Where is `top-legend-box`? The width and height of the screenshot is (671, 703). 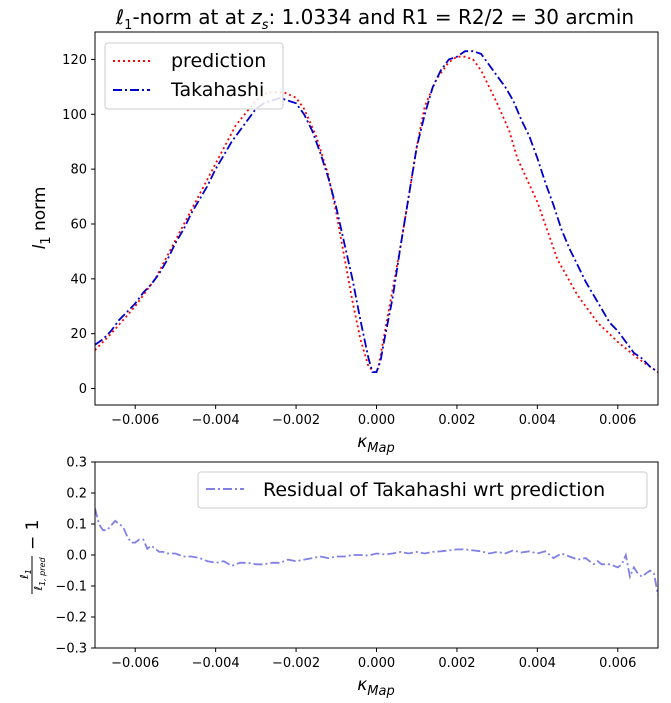
top-legend-box is located at coordinates (194, 76).